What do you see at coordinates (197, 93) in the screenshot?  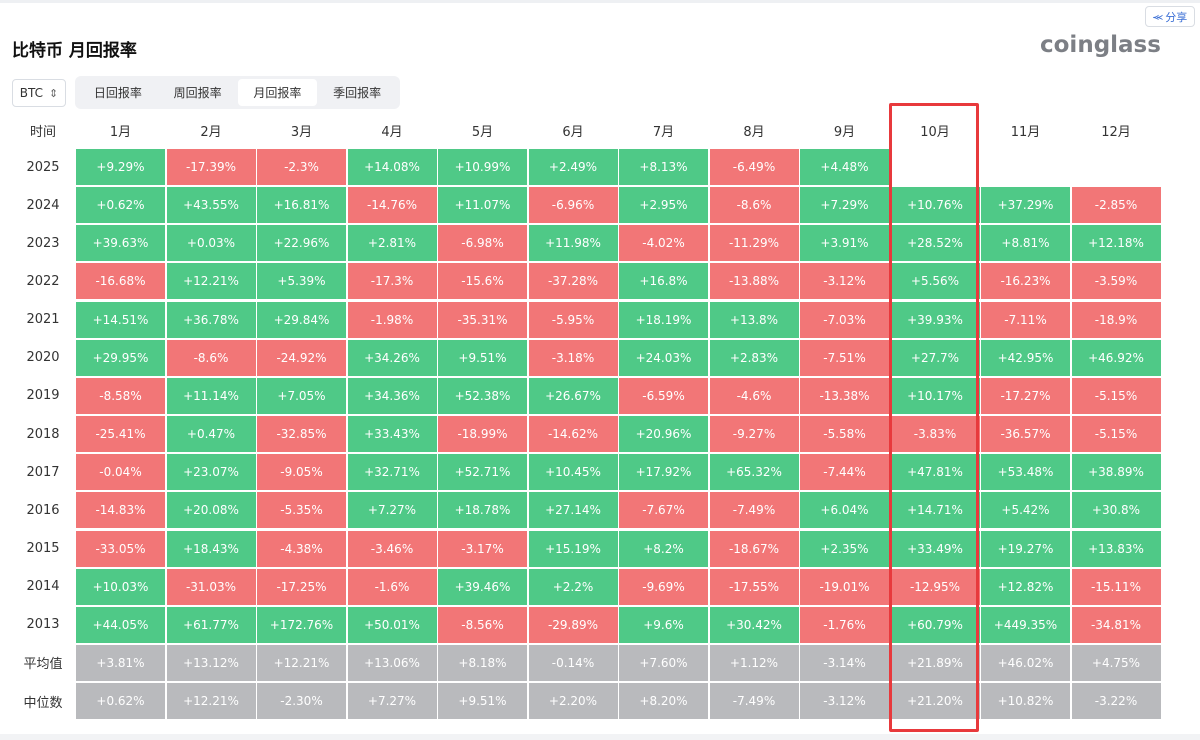 I see `tab-weekly-return: 周回报率` at bounding box center [197, 93].